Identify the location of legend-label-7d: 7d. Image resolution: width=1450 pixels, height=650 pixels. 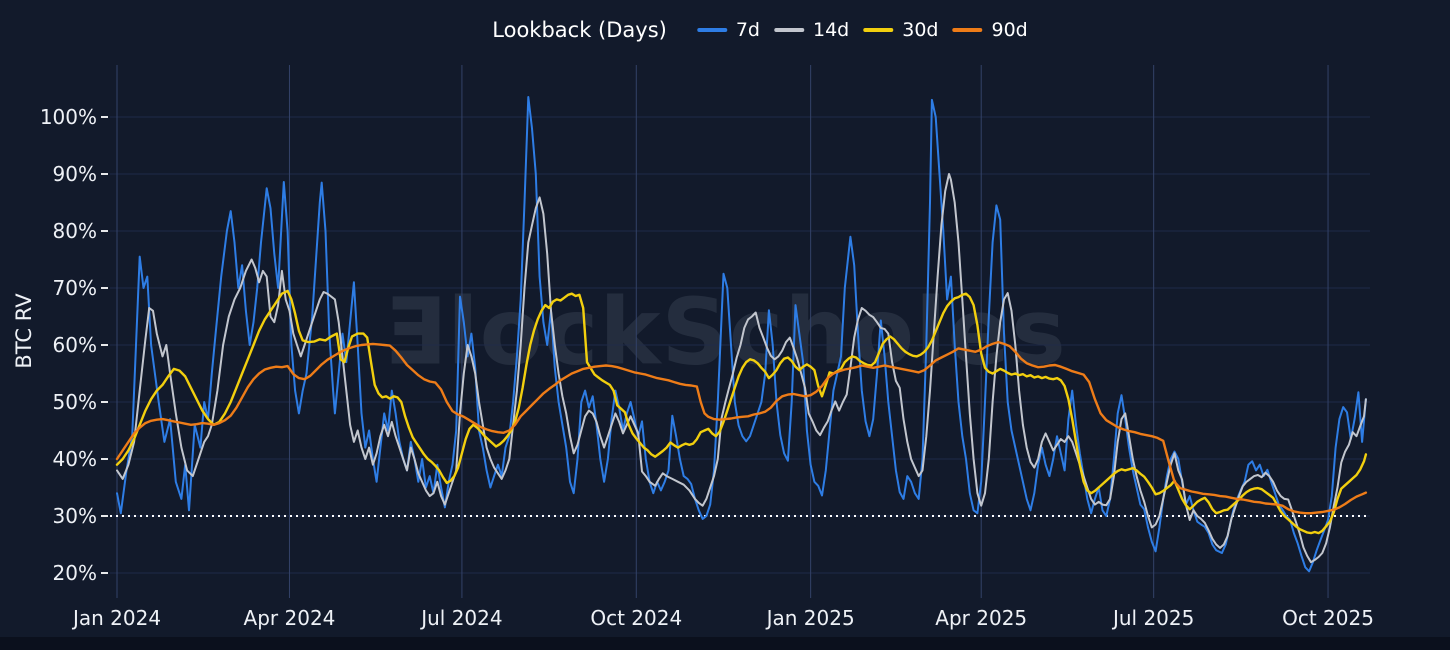
(747, 30).